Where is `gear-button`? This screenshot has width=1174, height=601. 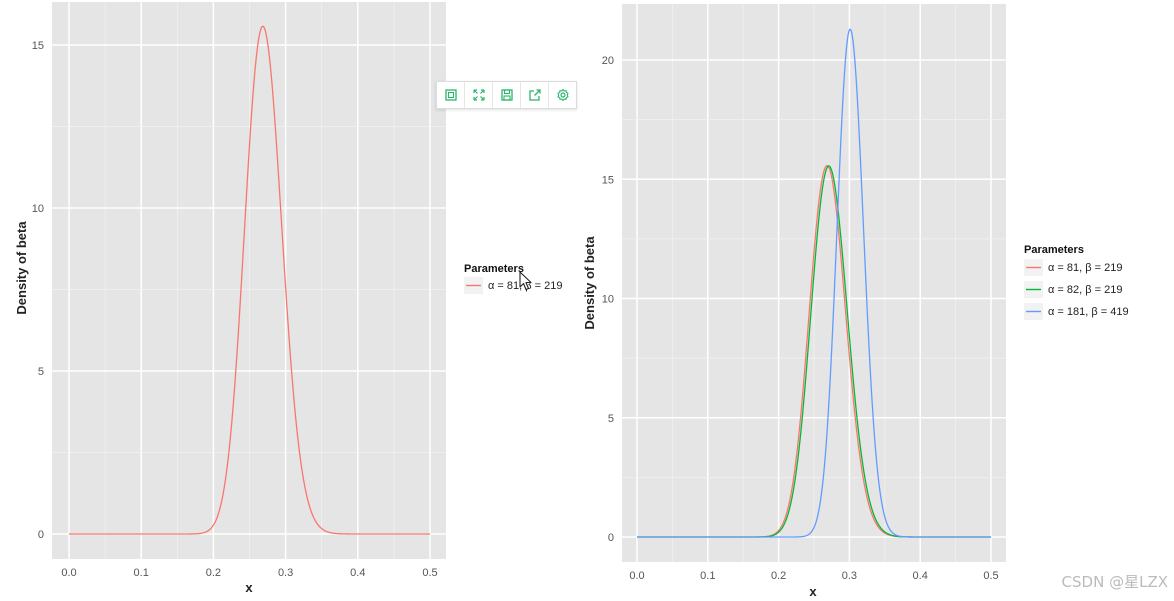 gear-button is located at coordinates (562, 95).